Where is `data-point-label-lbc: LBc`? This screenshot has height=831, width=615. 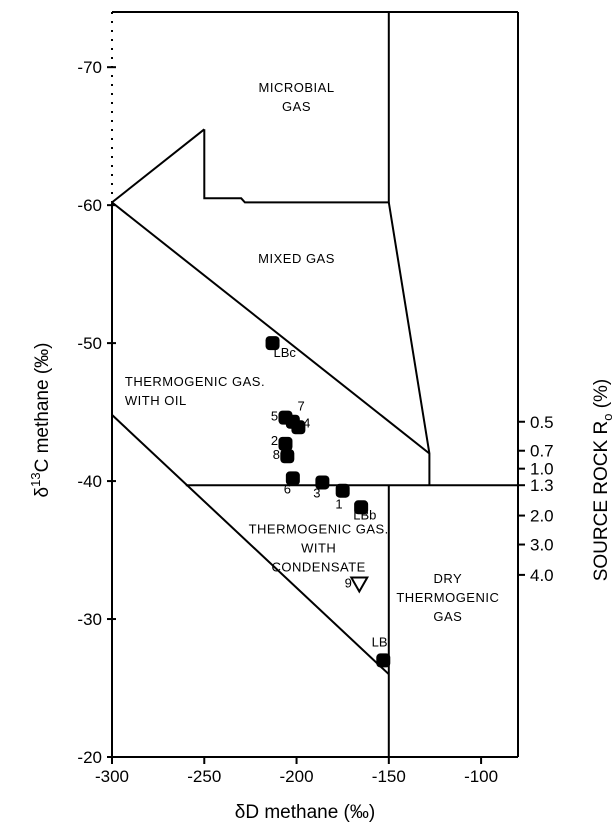 data-point-label-lbc: LBc is located at coordinates (284, 352).